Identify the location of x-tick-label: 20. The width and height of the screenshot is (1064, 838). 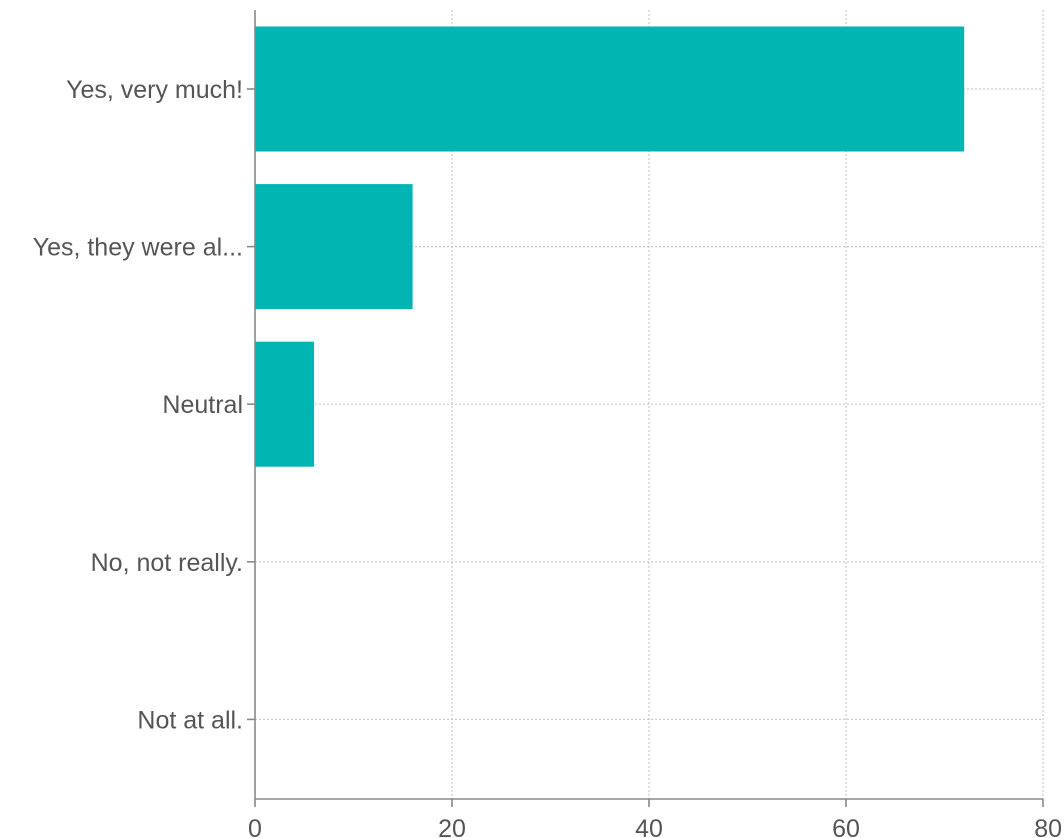
(452, 826).